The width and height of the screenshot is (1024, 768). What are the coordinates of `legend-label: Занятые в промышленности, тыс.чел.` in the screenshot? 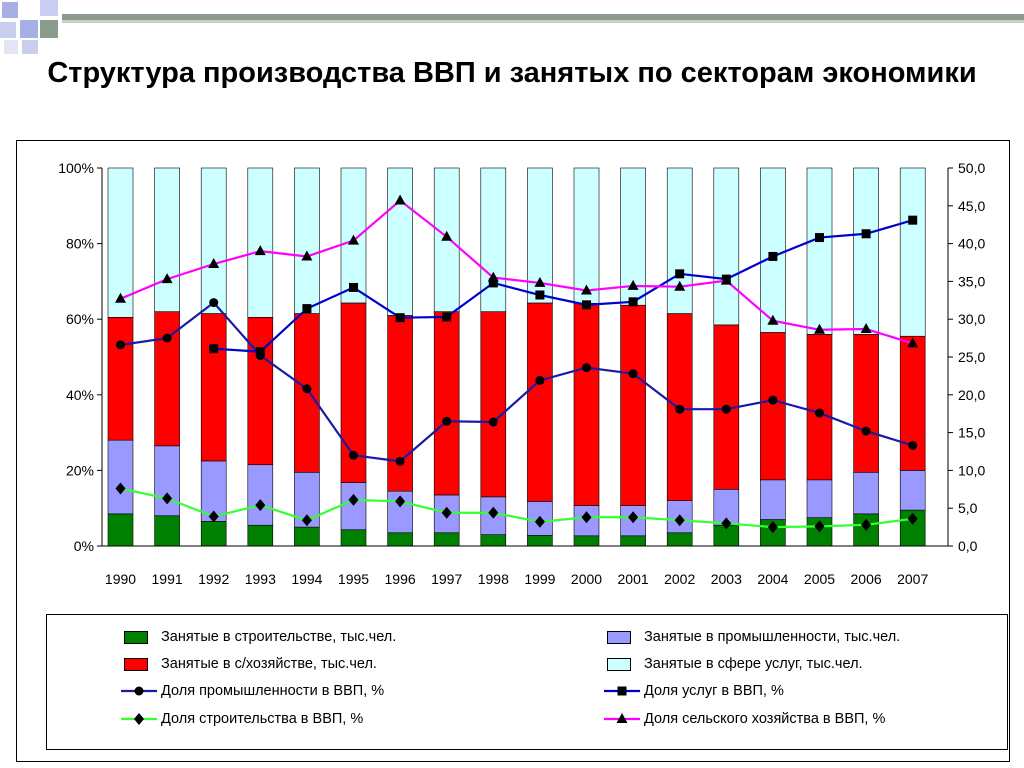 It's located at (772, 637).